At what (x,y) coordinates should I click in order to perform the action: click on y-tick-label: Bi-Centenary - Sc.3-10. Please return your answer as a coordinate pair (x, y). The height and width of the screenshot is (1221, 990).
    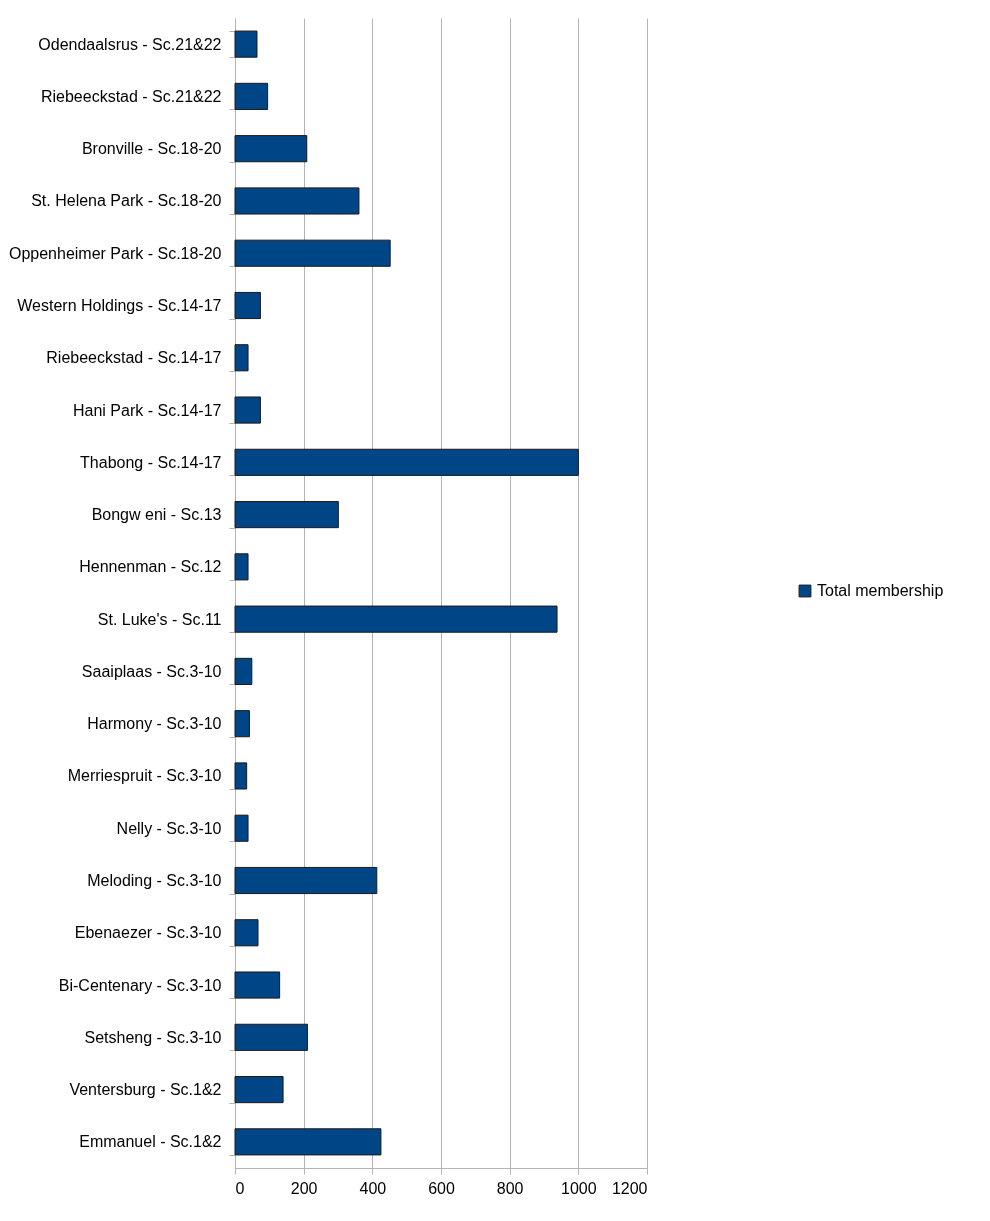
    Looking at the image, I should click on (140, 985).